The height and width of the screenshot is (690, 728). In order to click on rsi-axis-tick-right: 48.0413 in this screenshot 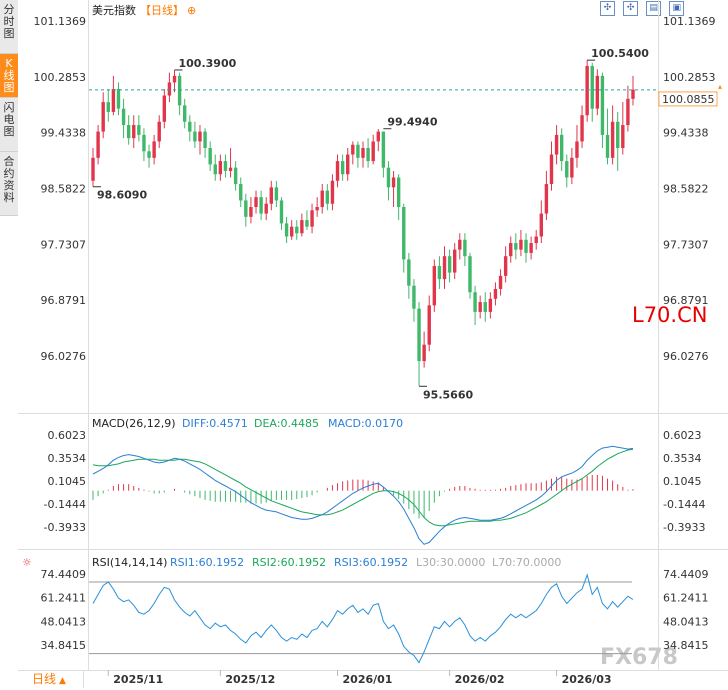, I will do `click(686, 621)`.